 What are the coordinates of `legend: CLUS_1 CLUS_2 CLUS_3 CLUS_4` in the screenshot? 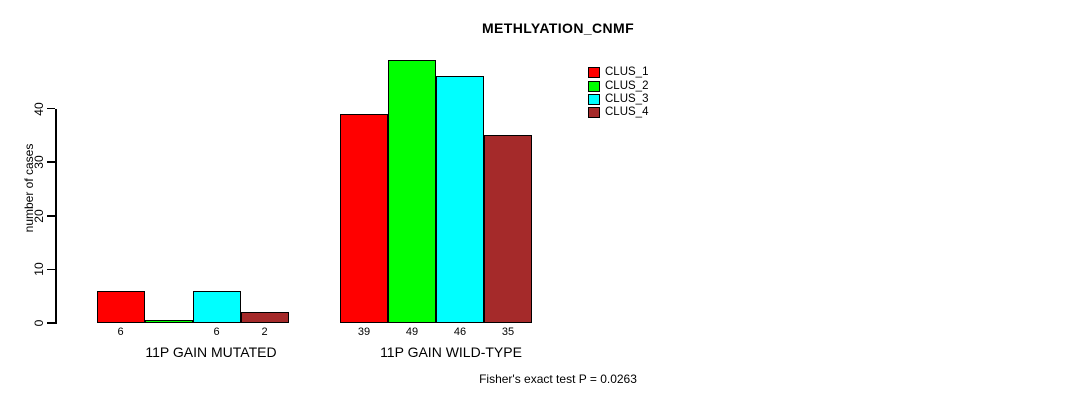 It's located at (618, 93).